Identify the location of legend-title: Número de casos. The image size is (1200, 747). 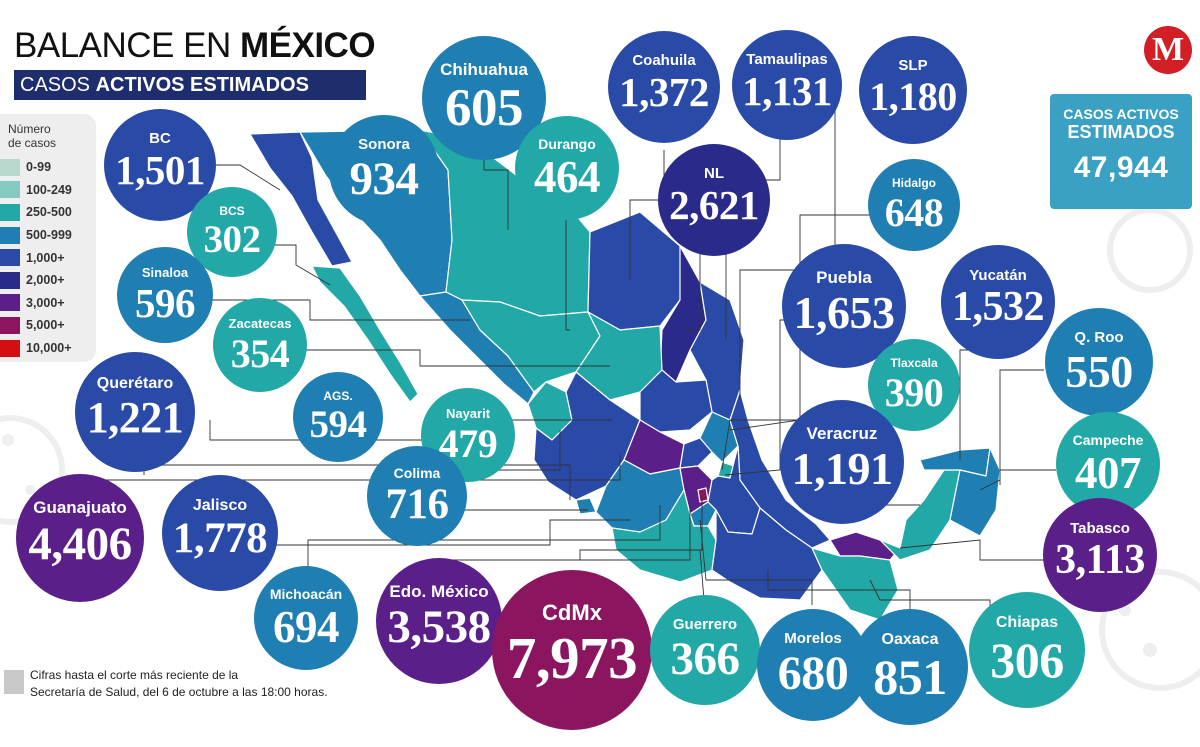
(32, 136).